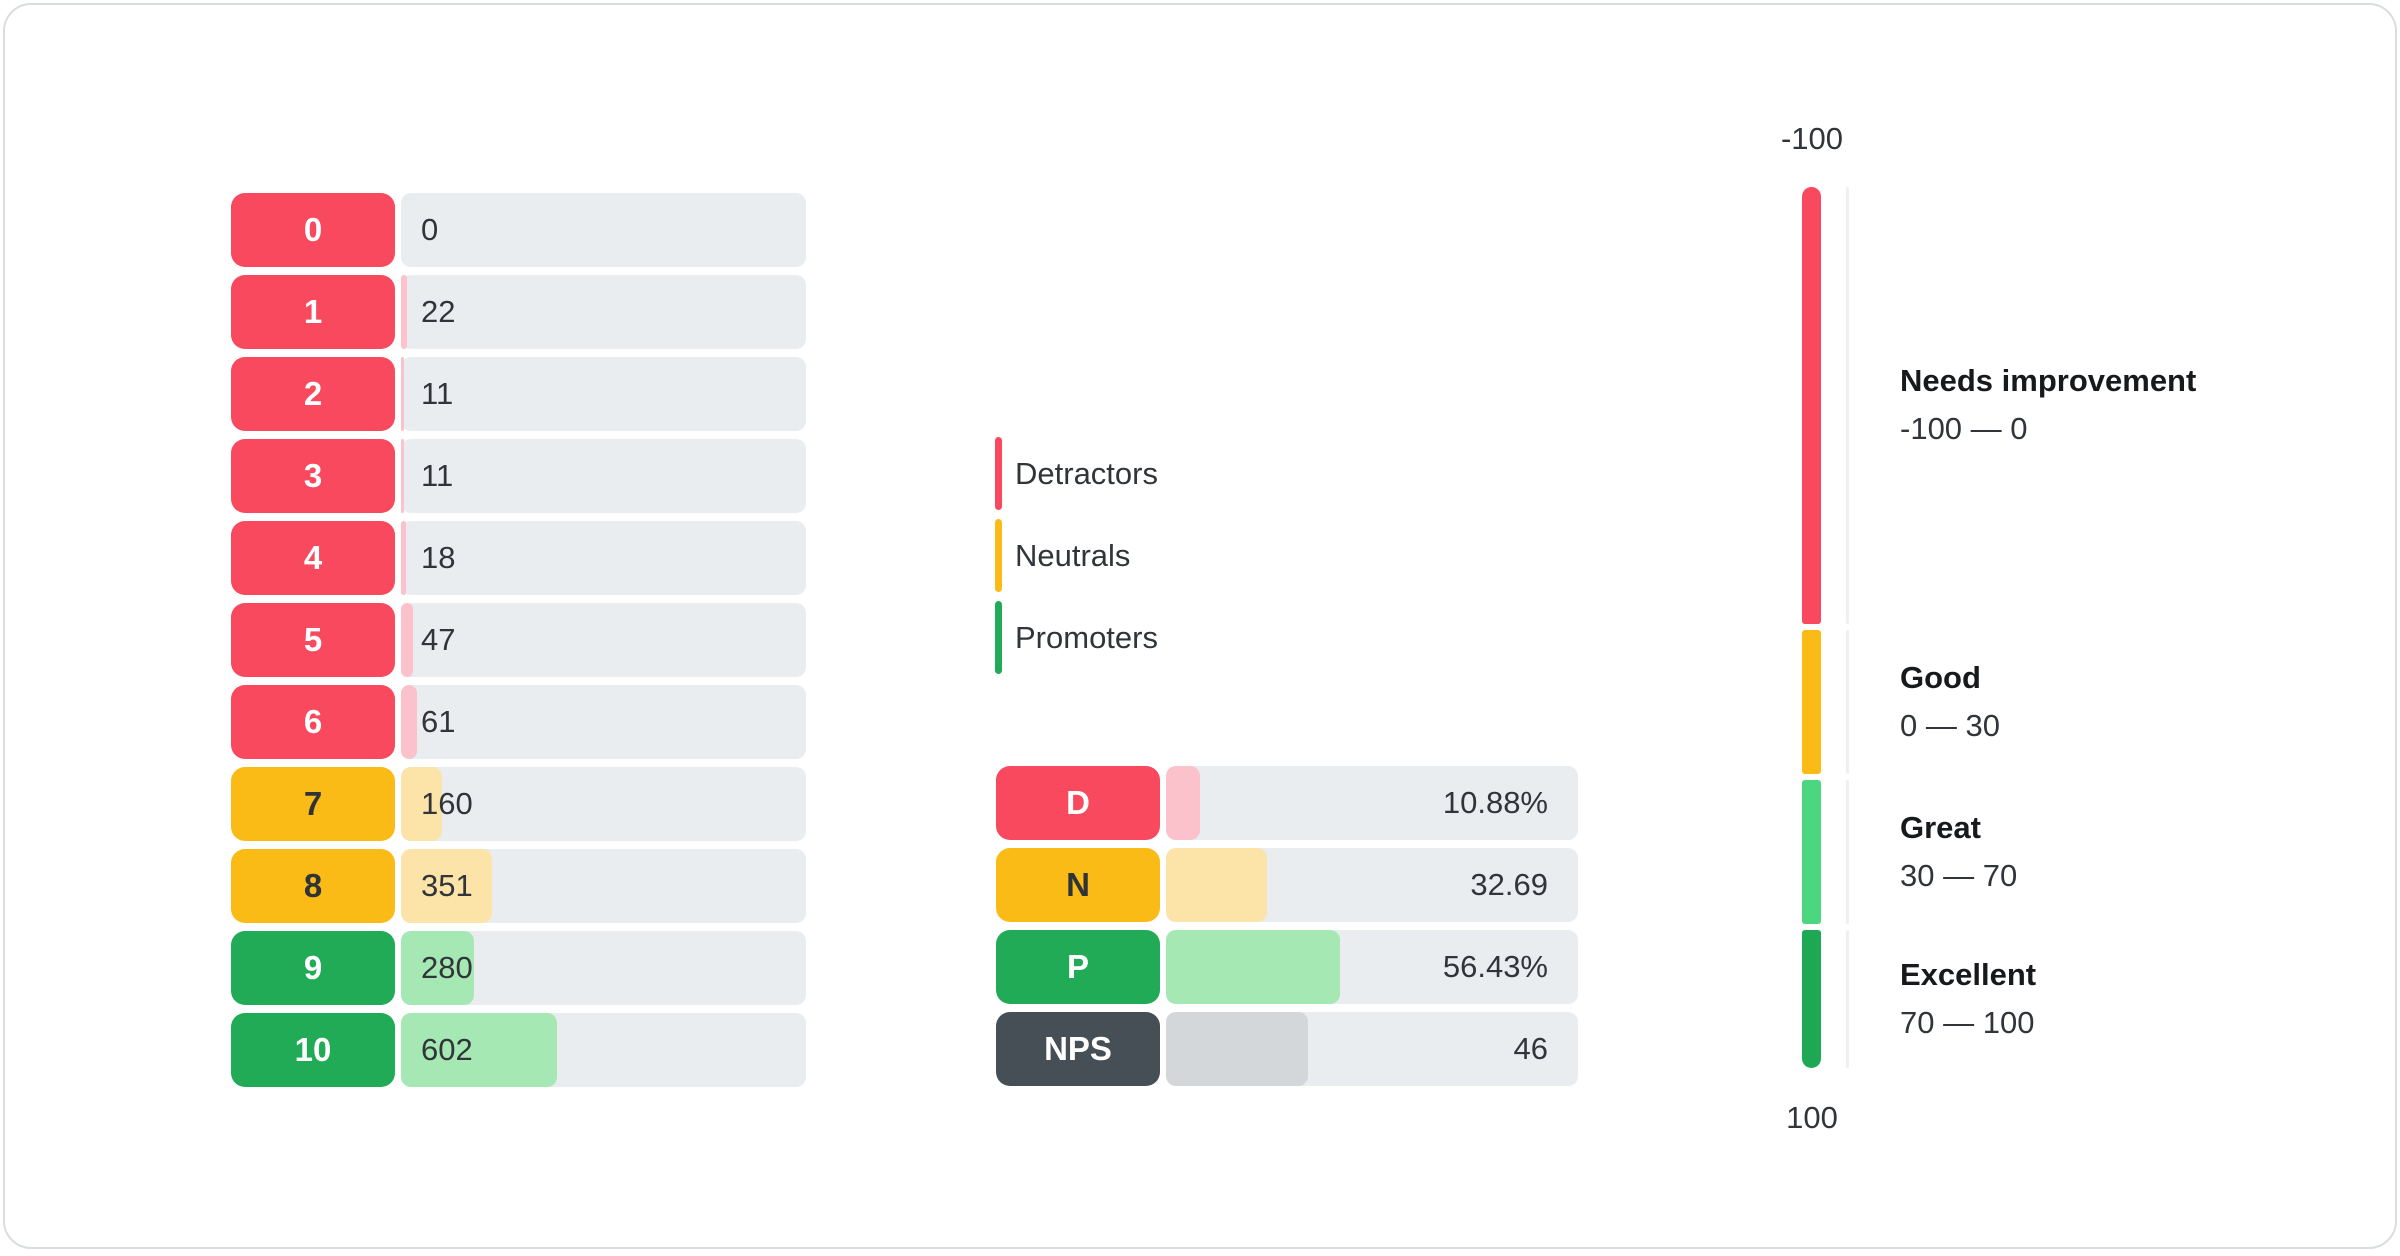  I want to click on score-chip: 10, so click(313, 1050).